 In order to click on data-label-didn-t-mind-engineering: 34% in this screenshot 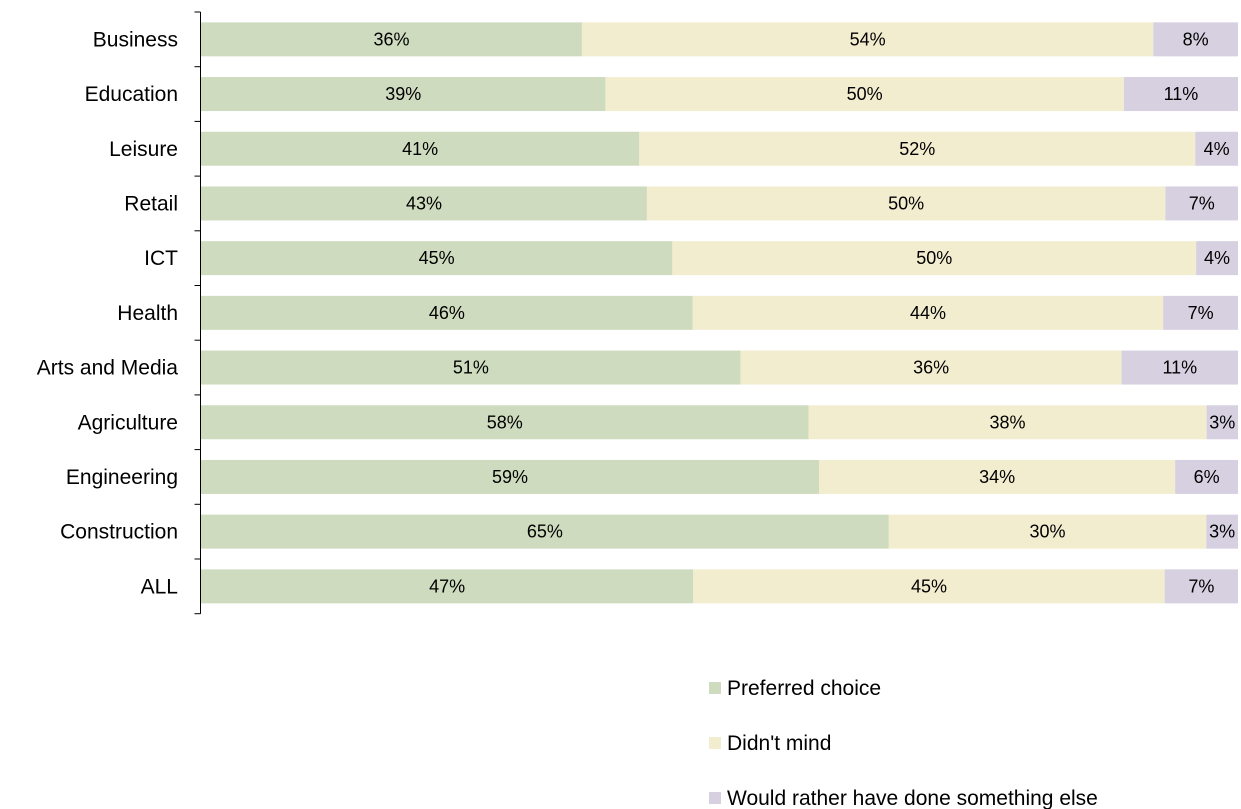, I will do `click(997, 477)`.